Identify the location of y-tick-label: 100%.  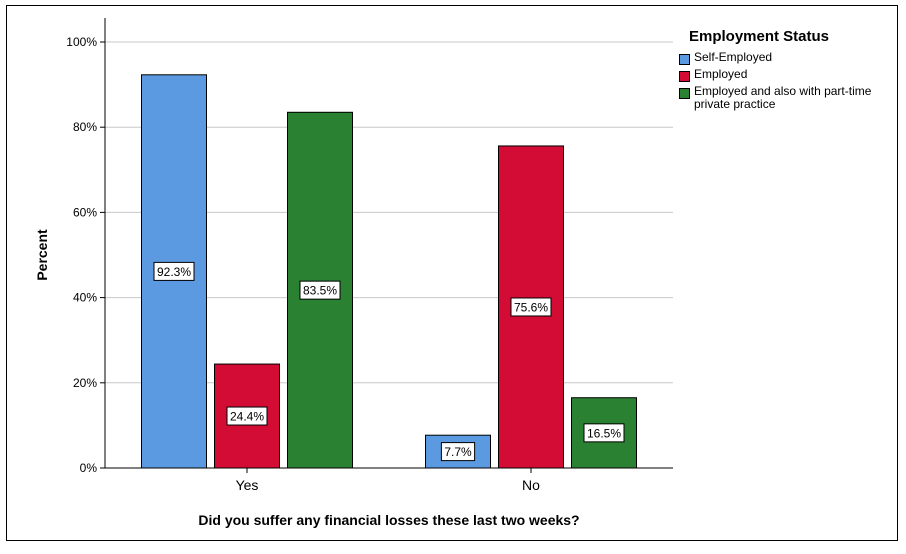
(81, 42).